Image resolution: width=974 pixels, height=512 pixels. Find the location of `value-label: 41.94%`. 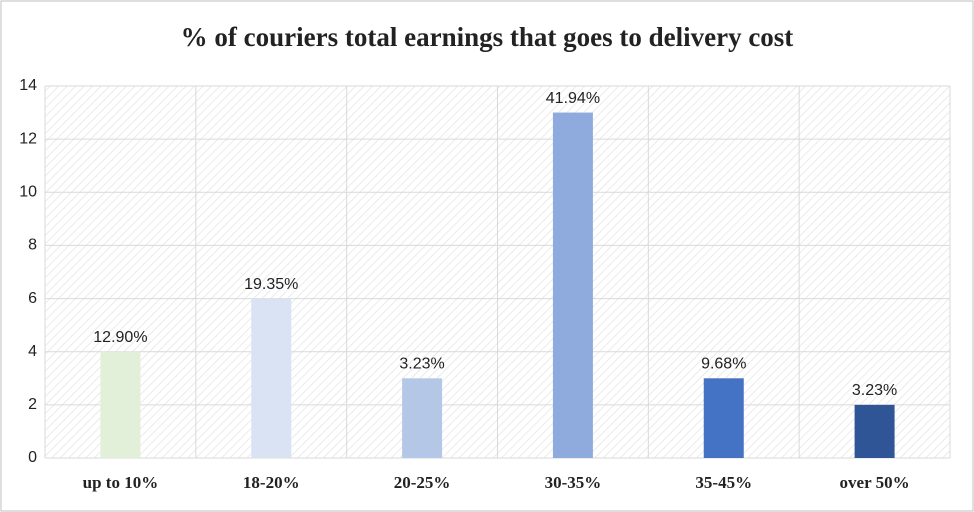

value-label: 41.94% is located at coordinates (573, 98).